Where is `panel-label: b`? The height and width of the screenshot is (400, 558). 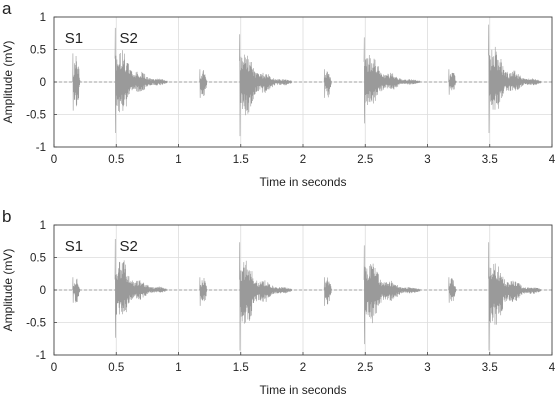 panel-label: b is located at coordinates (6, 216).